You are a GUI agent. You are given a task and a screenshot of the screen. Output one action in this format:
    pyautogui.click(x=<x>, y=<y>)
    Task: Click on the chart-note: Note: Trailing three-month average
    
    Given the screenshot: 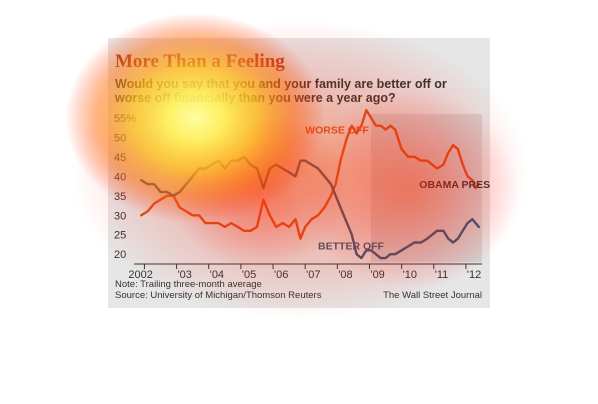 What is the action you would take?
    pyautogui.click(x=188, y=284)
    